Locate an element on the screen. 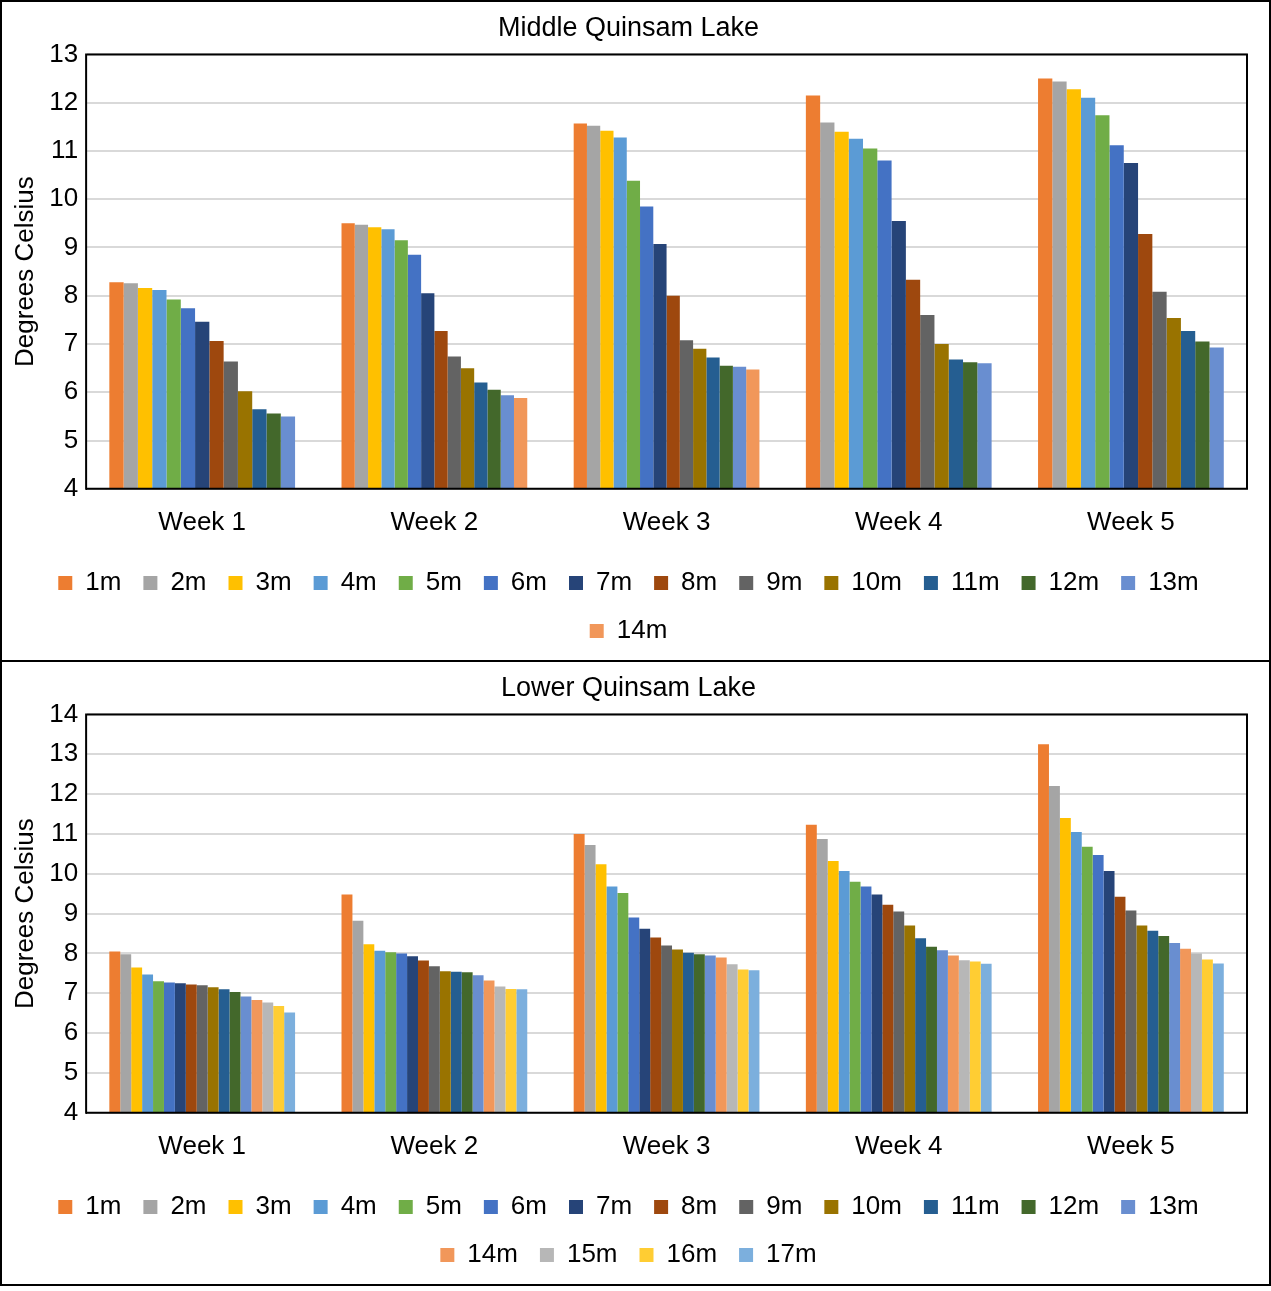 The width and height of the screenshot is (1271, 1291). legend-label: 17m is located at coordinates (791, 1253).